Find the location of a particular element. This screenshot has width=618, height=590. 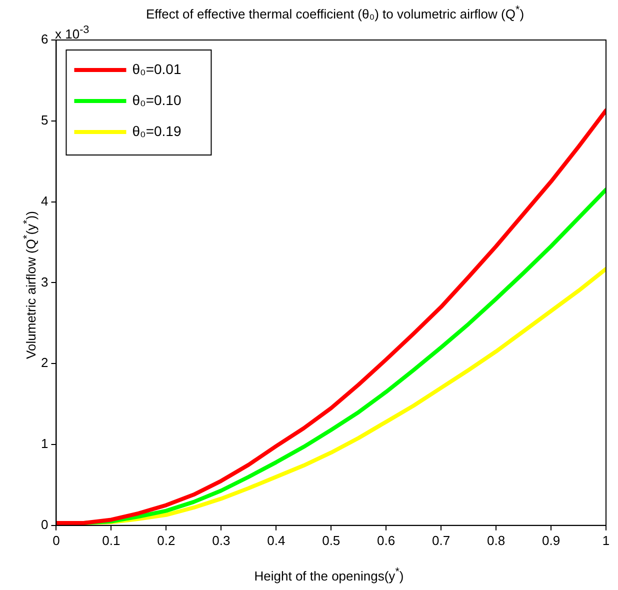

x-tick-label: 0.6 is located at coordinates (386, 540).